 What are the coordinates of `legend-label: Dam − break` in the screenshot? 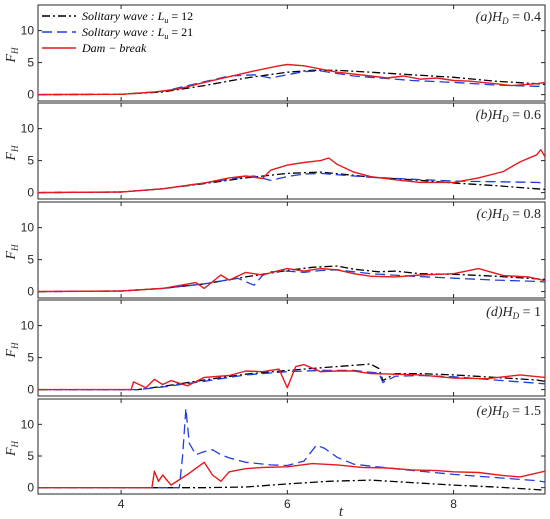 It's located at (114, 48).